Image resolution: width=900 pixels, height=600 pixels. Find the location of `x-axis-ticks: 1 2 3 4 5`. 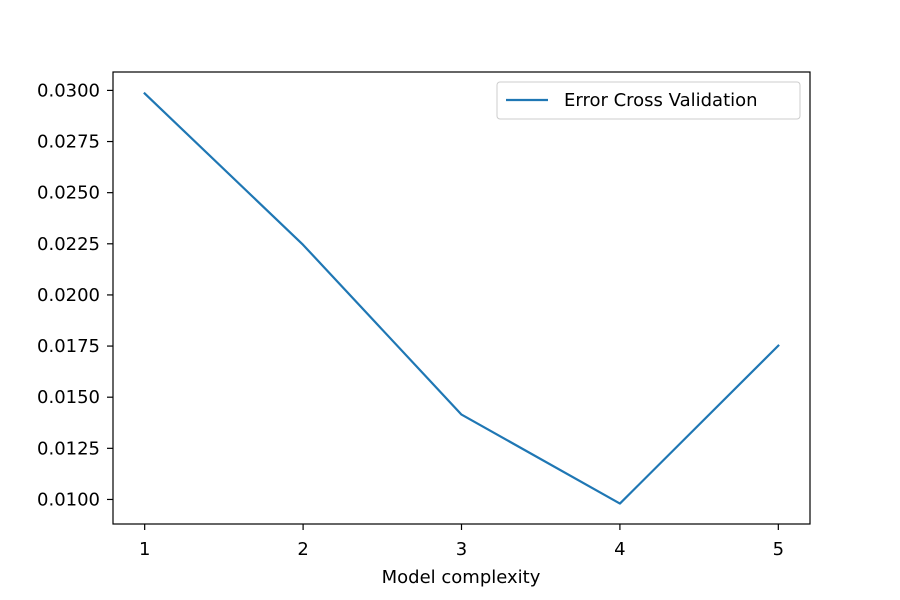

x-axis-ticks: 1 2 3 4 5 is located at coordinates (461, 542).